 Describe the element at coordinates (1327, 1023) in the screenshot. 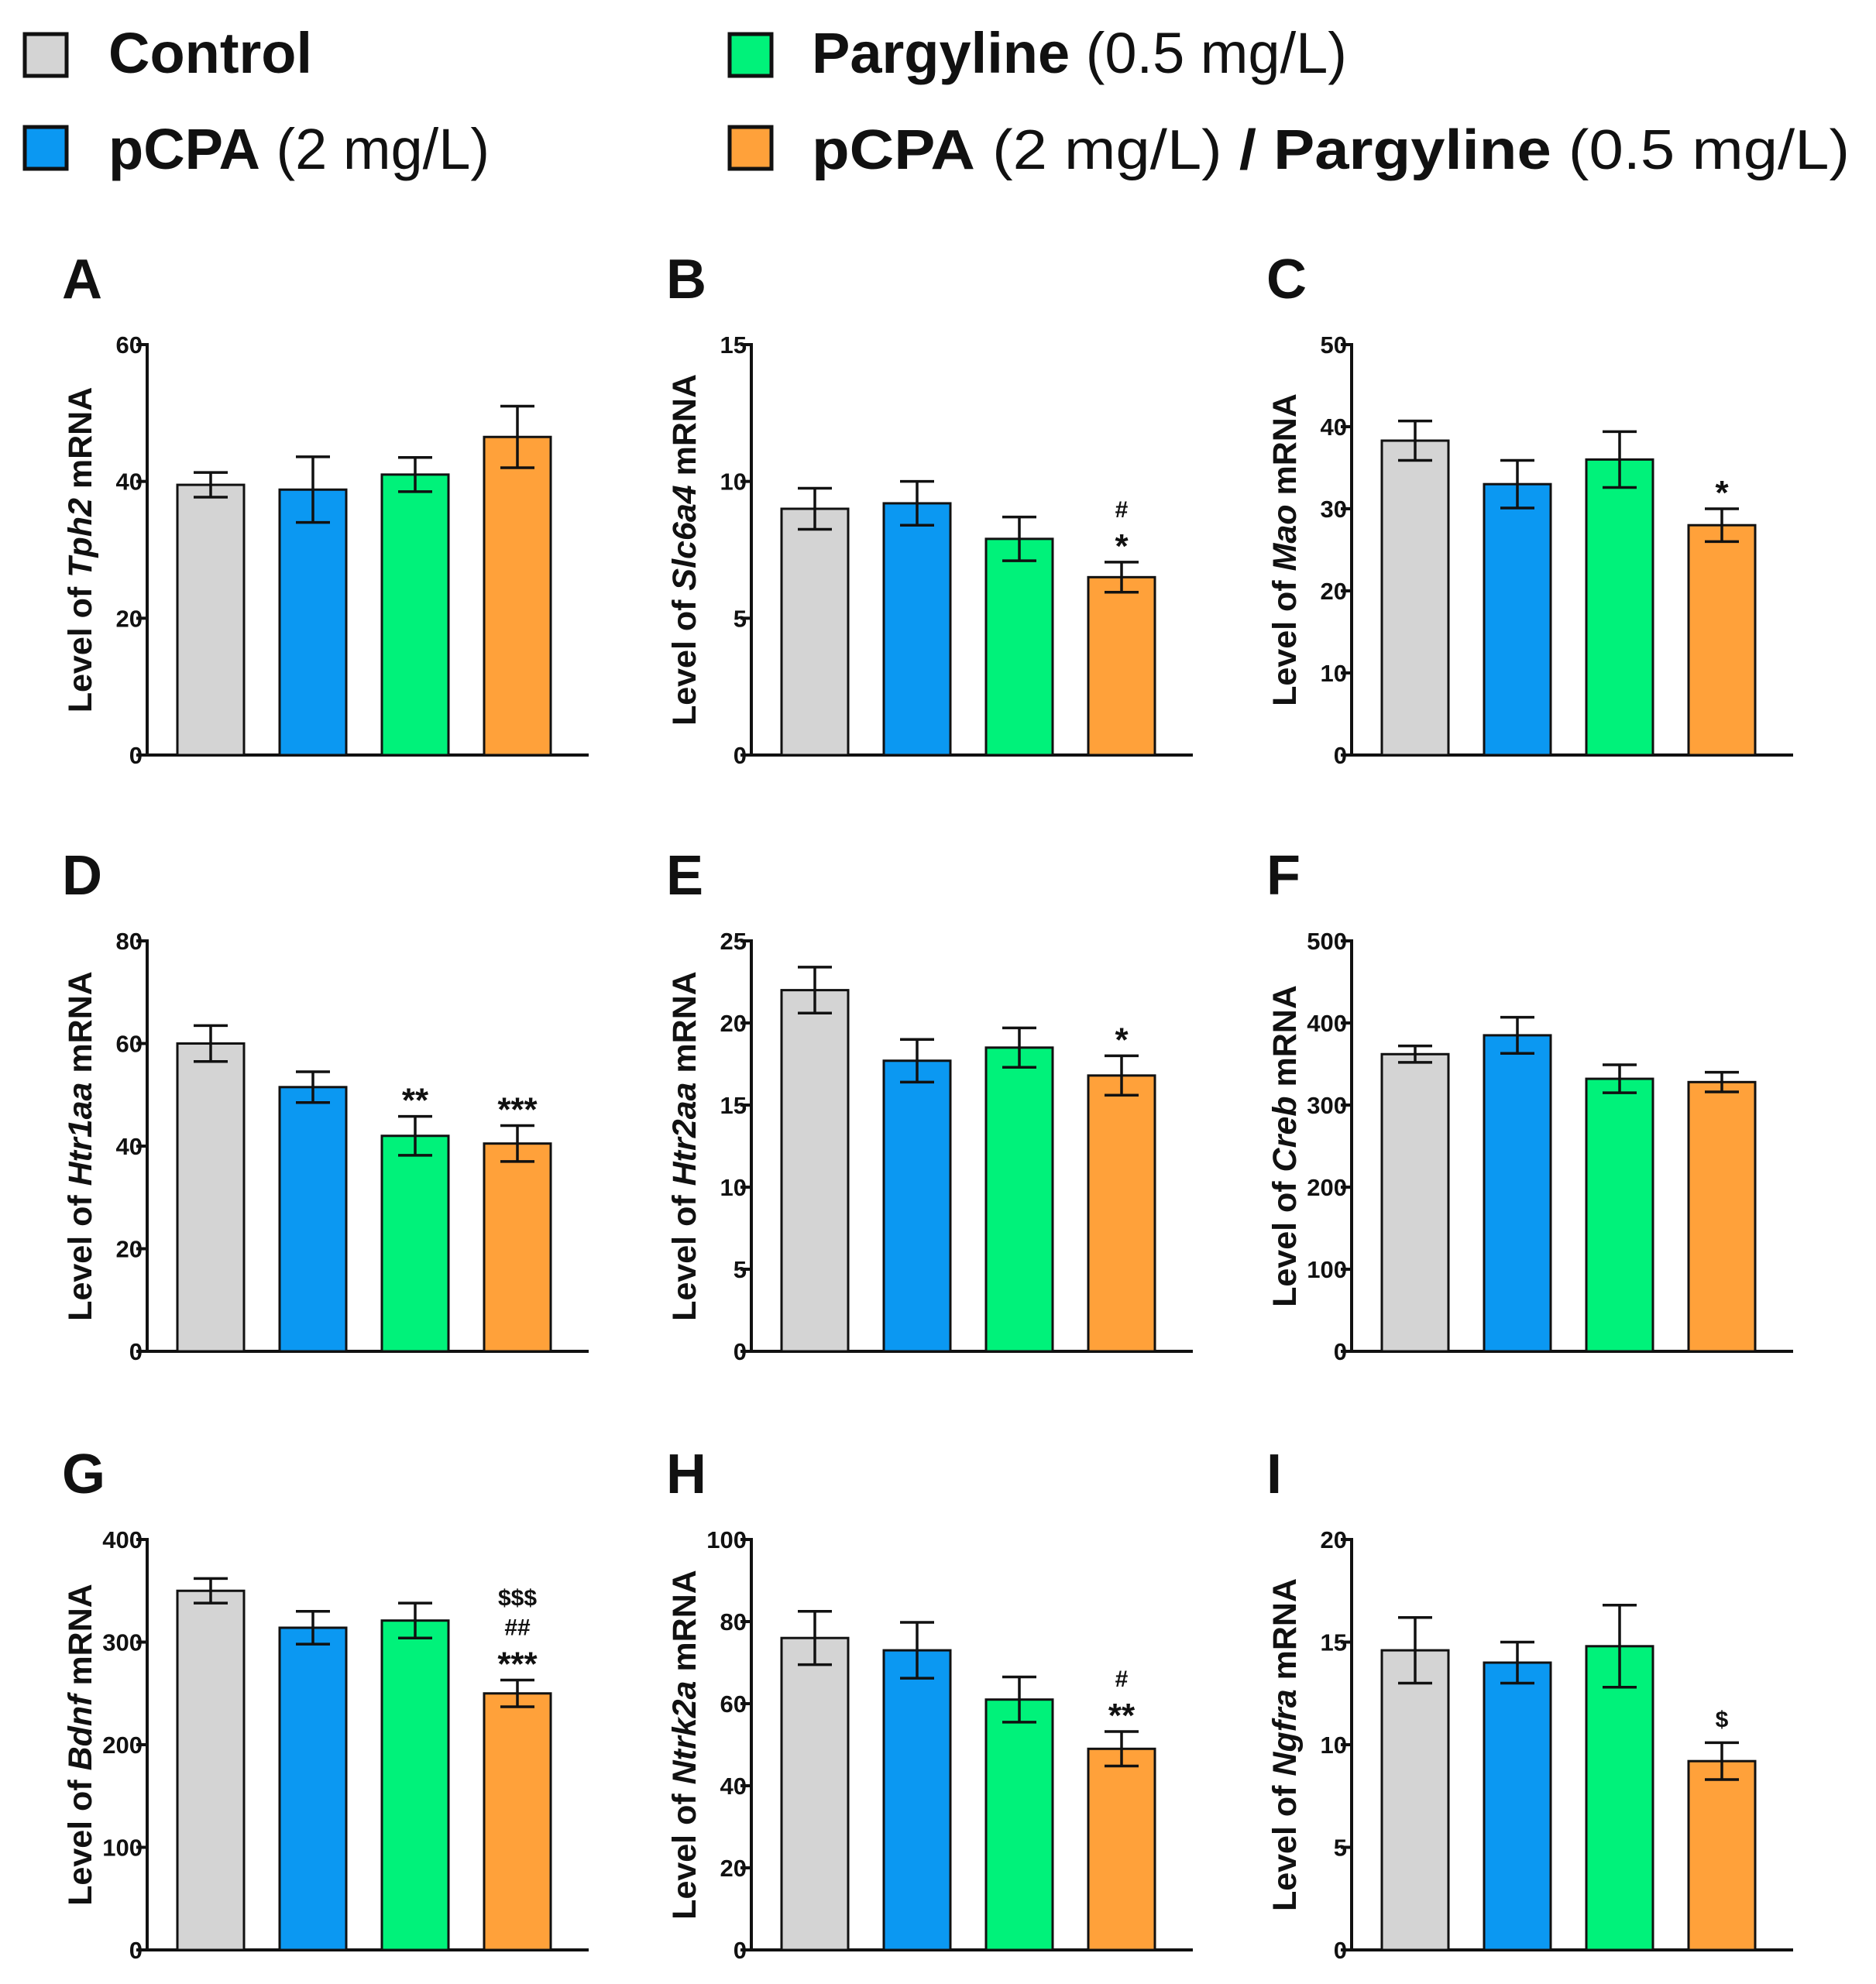

I see `panel-f-tick-label: 400` at that location.